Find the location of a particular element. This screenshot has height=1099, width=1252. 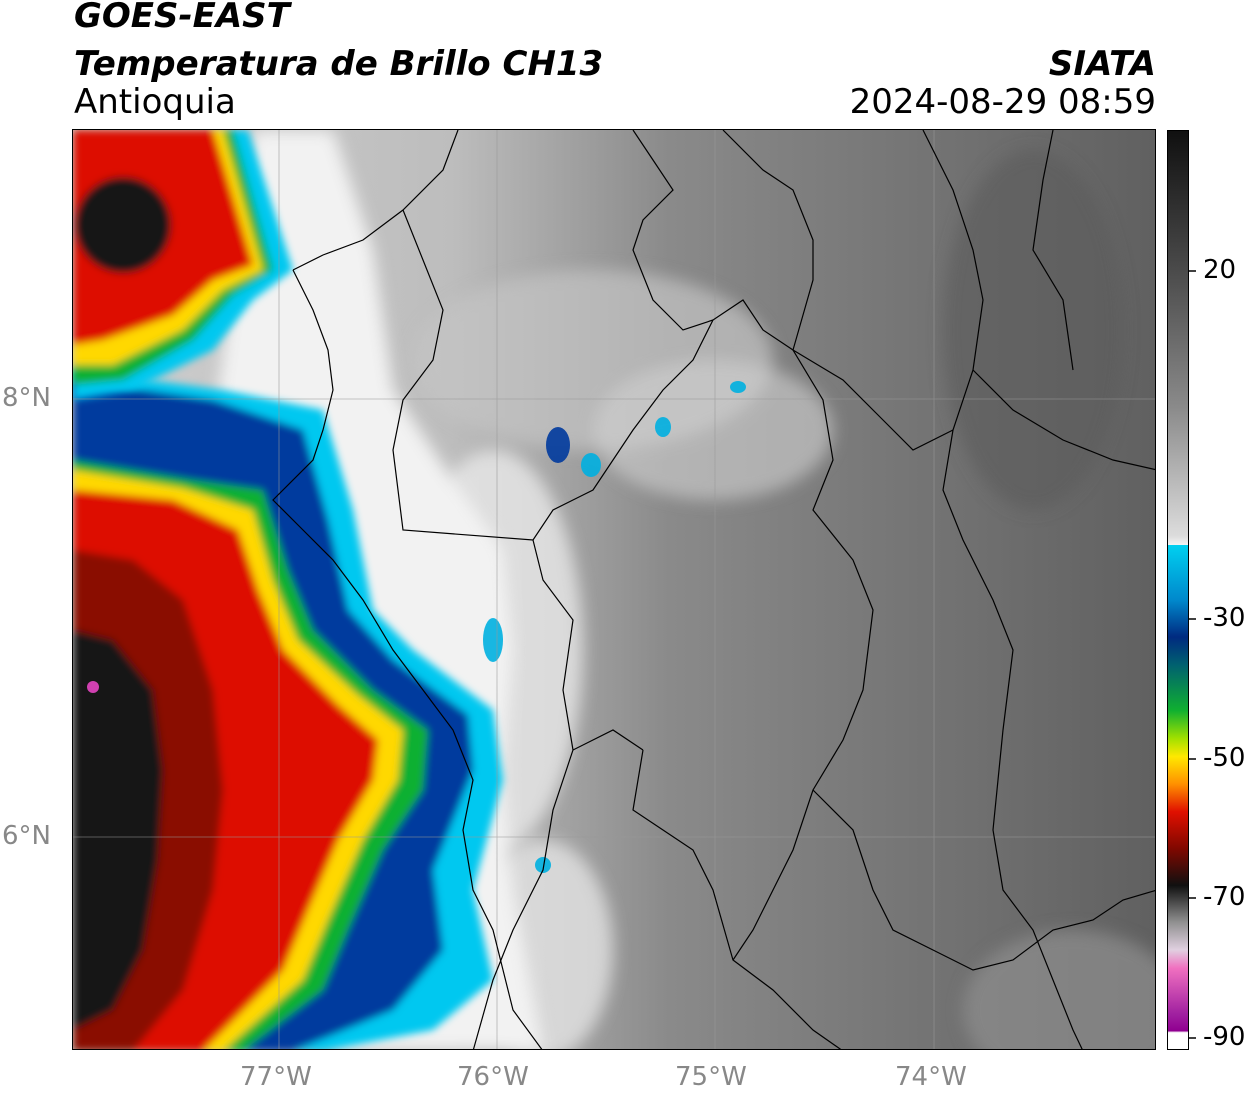

datetime-label: 2024-08-29 08:59 is located at coordinates (1002, 102).